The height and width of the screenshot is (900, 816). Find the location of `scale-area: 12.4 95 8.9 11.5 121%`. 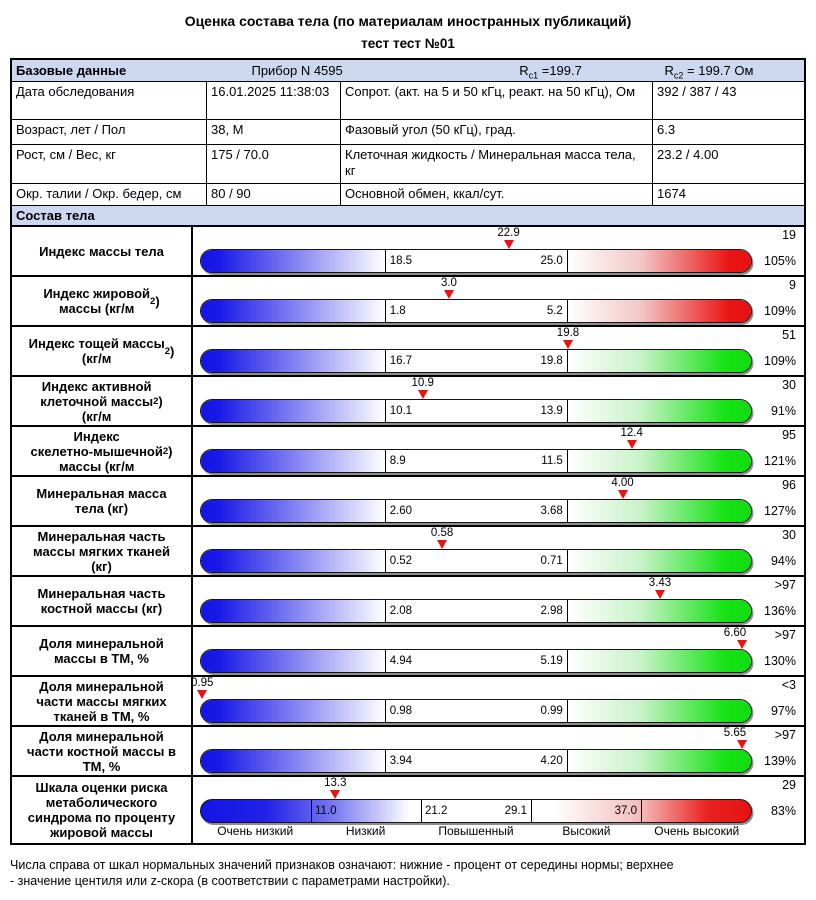

scale-area: 12.4 95 8.9 11.5 121% is located at coordinates (498, 451).